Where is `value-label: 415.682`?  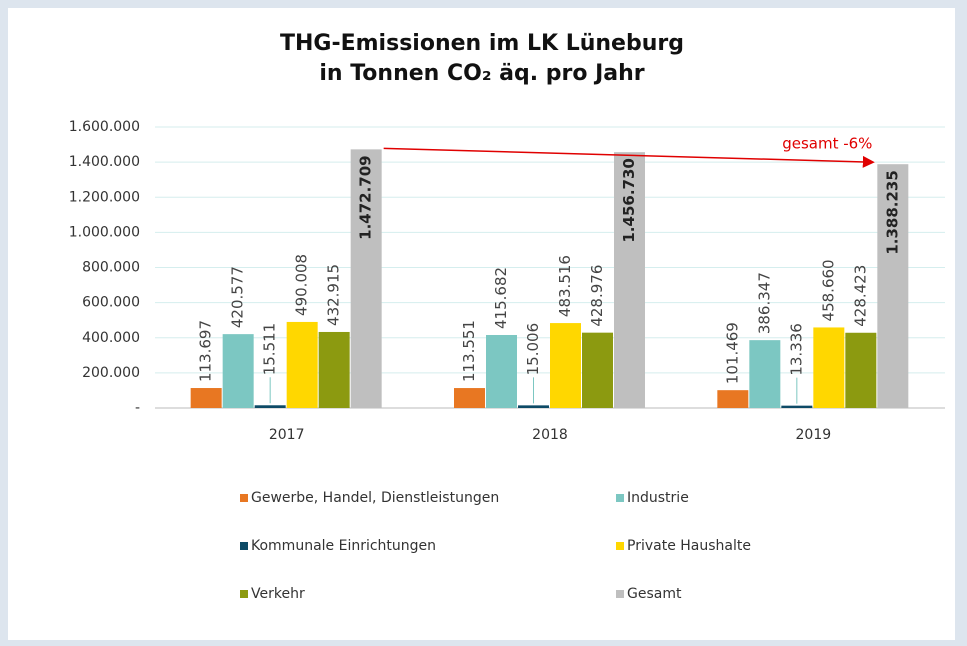
value-label: 415.682 is located at coordinates (501, 298).